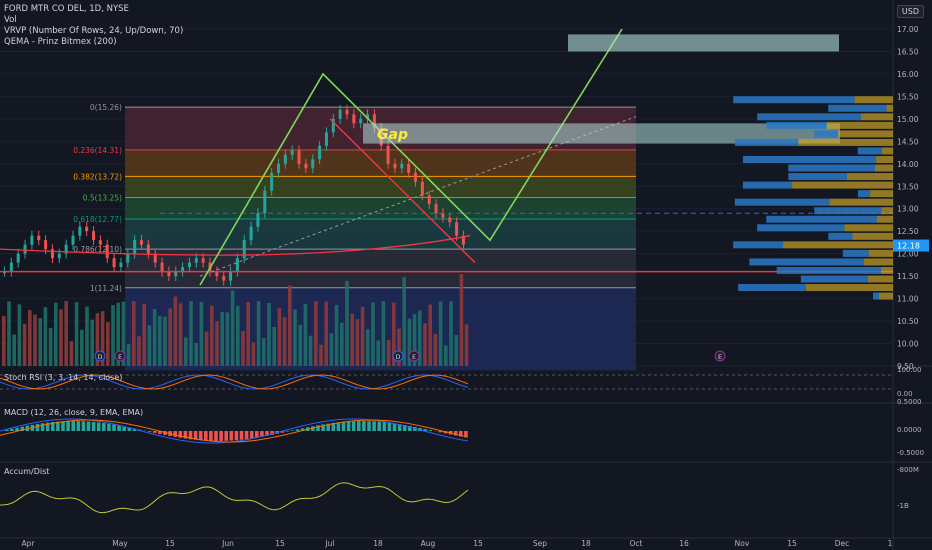 The height and width of the screenshot is (550, 932). I want to click on target-zone, so click(703, 43).